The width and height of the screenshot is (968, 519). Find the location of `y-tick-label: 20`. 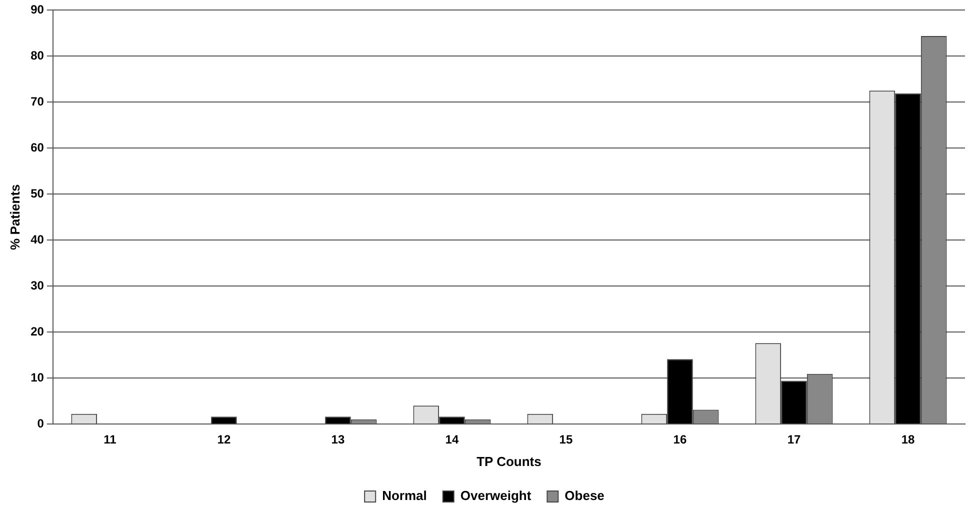

y-tick-label: 20 is located at coordinates (37, 331).